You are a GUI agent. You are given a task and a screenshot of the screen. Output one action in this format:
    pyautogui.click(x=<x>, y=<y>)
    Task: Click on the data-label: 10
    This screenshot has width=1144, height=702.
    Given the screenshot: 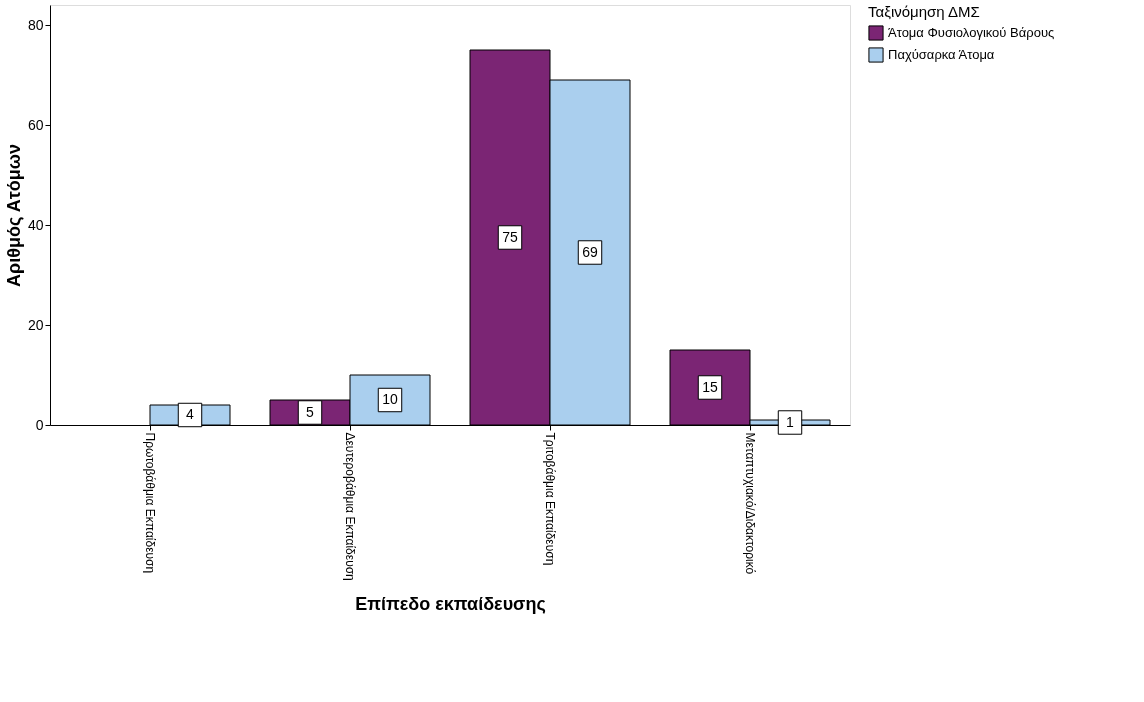 What is the action you would take?
    pyautogui.click(x=390, y=399)
    